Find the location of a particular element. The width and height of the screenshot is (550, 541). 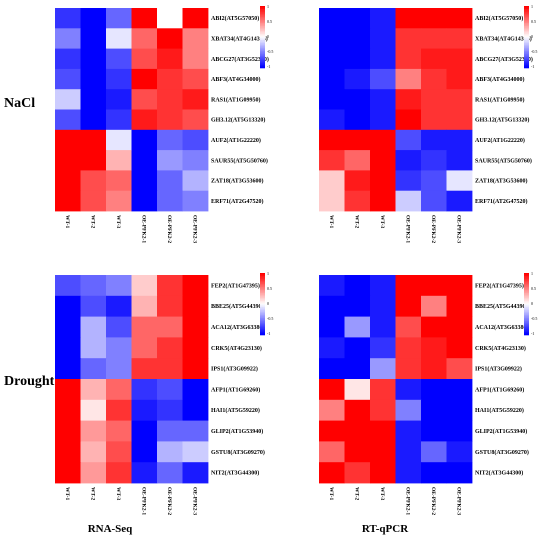

gene-label: ACA12(AT3G63380) is located at coordinates (502, 327).